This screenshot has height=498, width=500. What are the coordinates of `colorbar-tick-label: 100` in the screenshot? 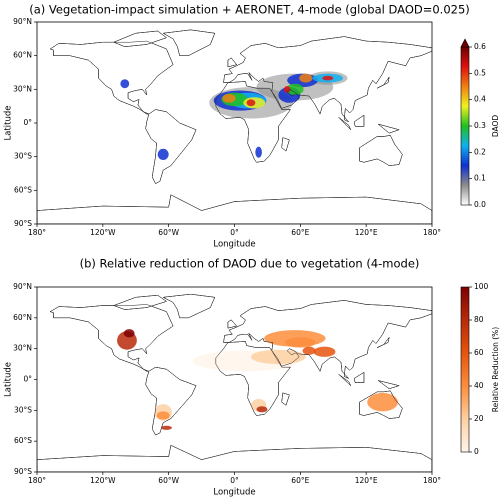 It's located at (481, 286).